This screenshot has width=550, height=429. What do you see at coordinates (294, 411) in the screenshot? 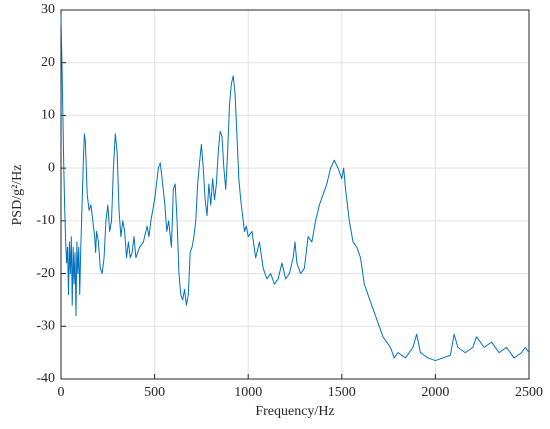
I see `x-axis-label: Frequency/Hz` at bounding box center [294, 411].